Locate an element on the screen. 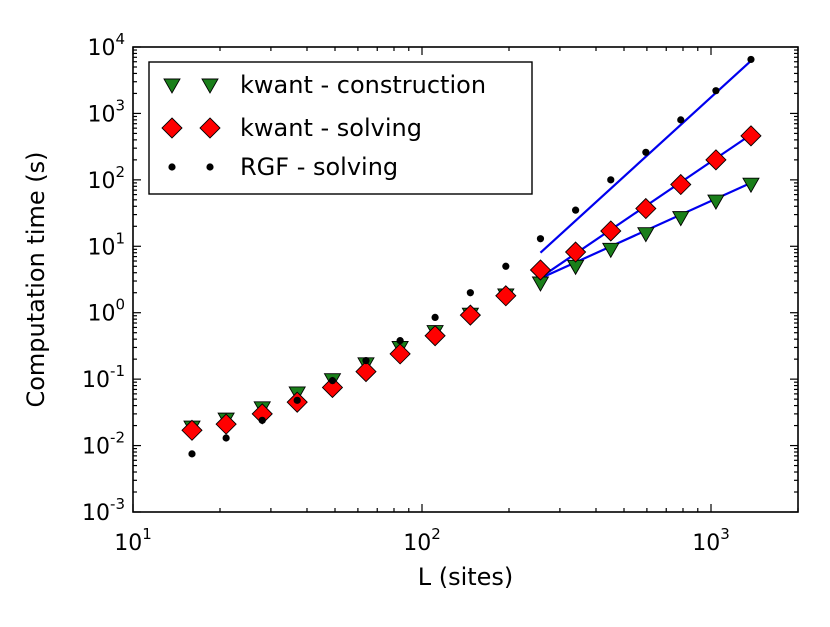 Image resolution: width=830 pixels, height=627 pixels. legend-entry: RGF - solving is located at coordinates (283, 167).